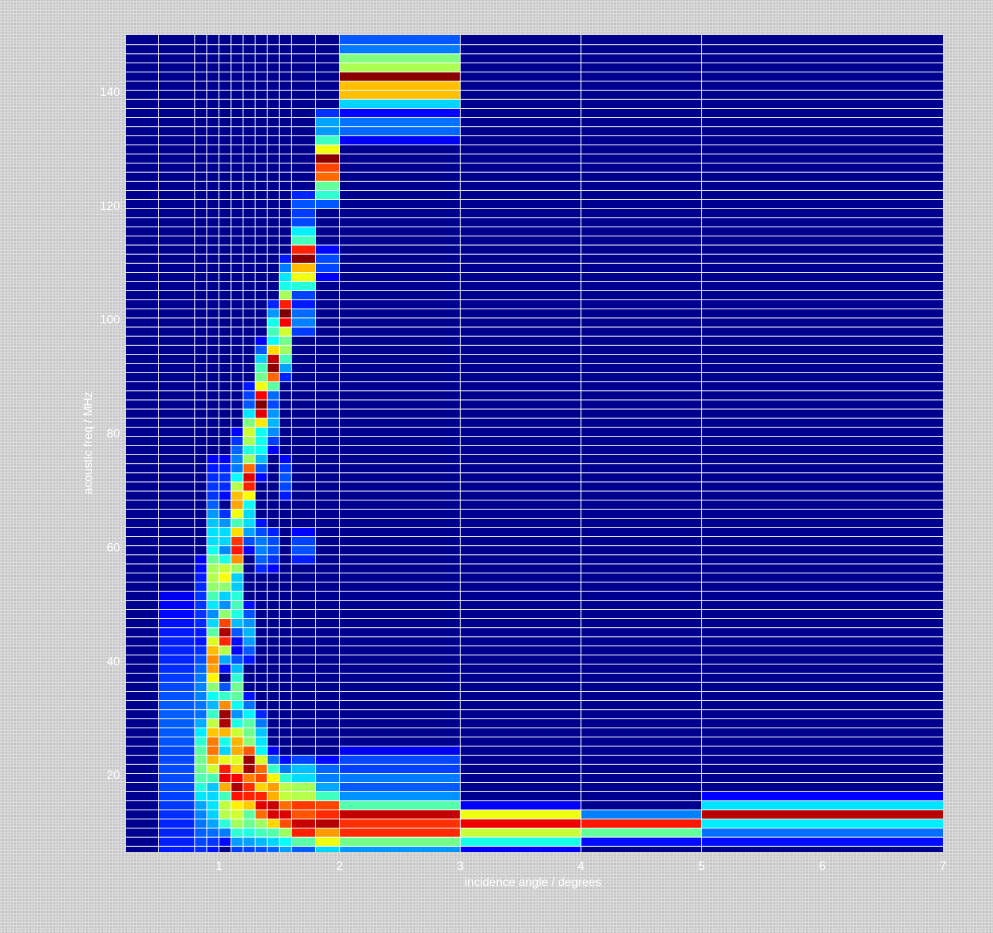 The height and width of the screenshot is (933, 993). What do you see at coordinates (943, 866) in the screenshot?
I see `x-tick-label: 7` at bounding box center [943, 866].